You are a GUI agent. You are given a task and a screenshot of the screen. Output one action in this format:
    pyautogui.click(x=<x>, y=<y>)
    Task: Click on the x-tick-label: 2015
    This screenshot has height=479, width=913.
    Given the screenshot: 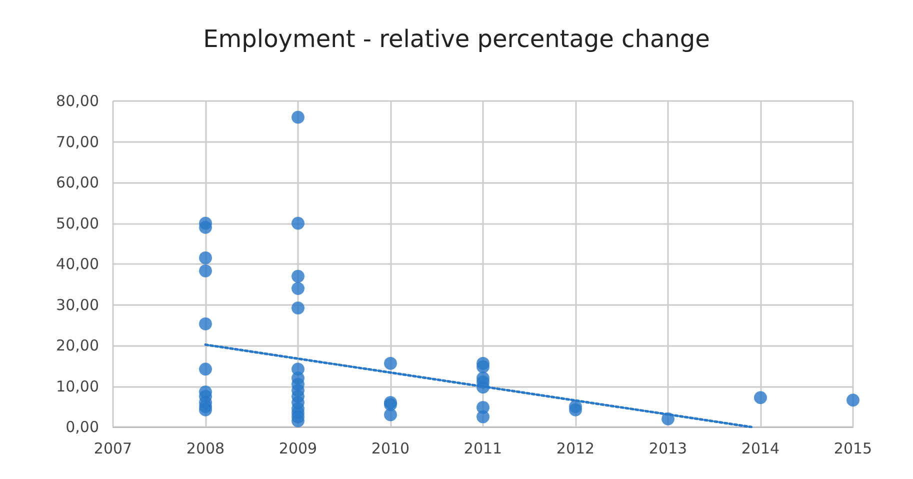 What is the action you would take?
    pyautogui.click(x=853, y=449)
    